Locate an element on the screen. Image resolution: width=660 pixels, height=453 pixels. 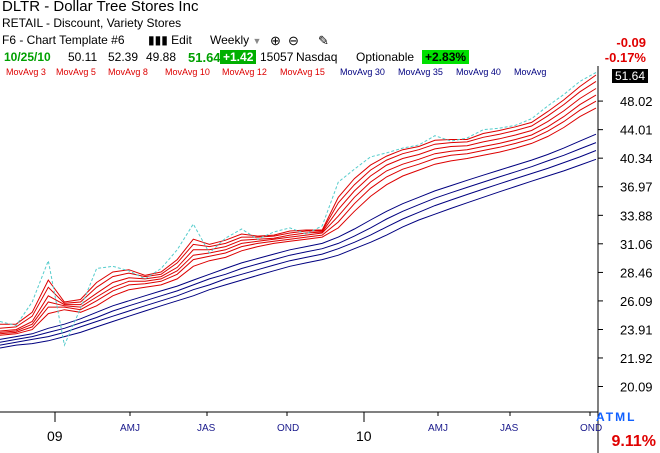
template-selector: F6 - Chart Template #6 is located at coordinates (63, 40).